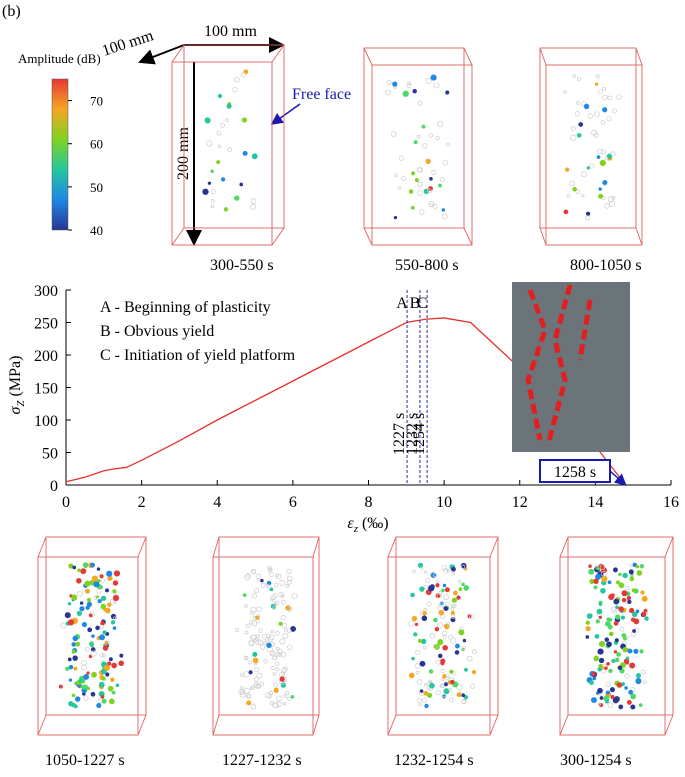 This screenshot has width=685, height=777. I want to click on dim-label: 100 mm, so click(230, 31).